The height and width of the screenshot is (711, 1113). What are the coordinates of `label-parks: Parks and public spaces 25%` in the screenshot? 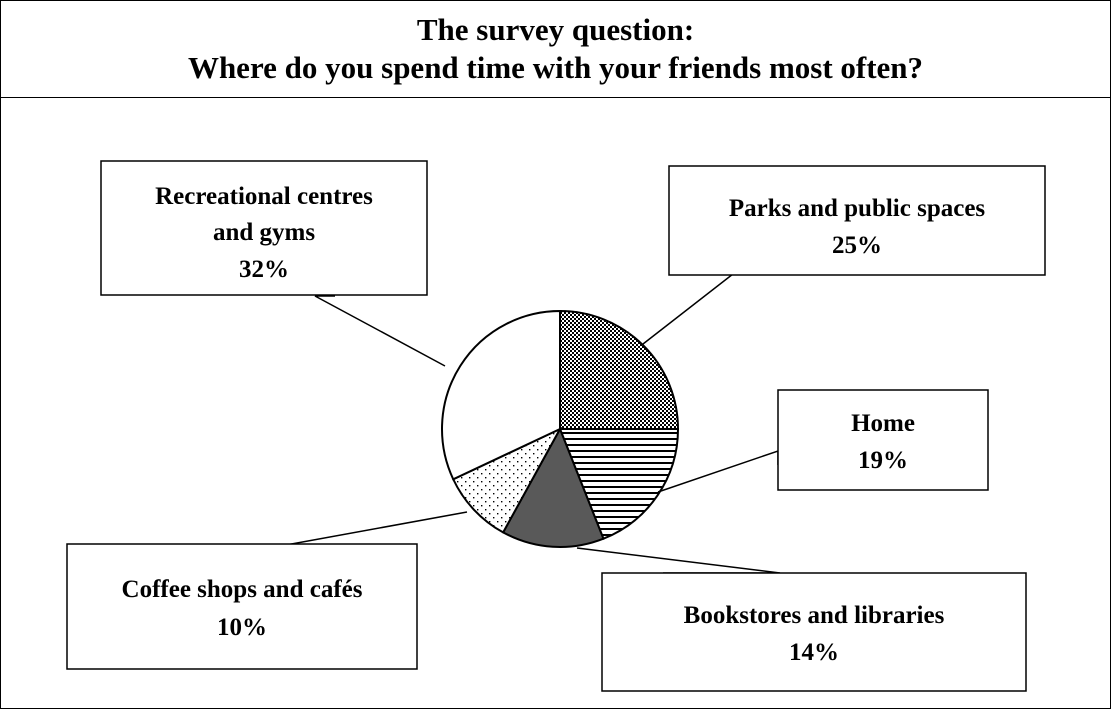 It's located at (857, 220).